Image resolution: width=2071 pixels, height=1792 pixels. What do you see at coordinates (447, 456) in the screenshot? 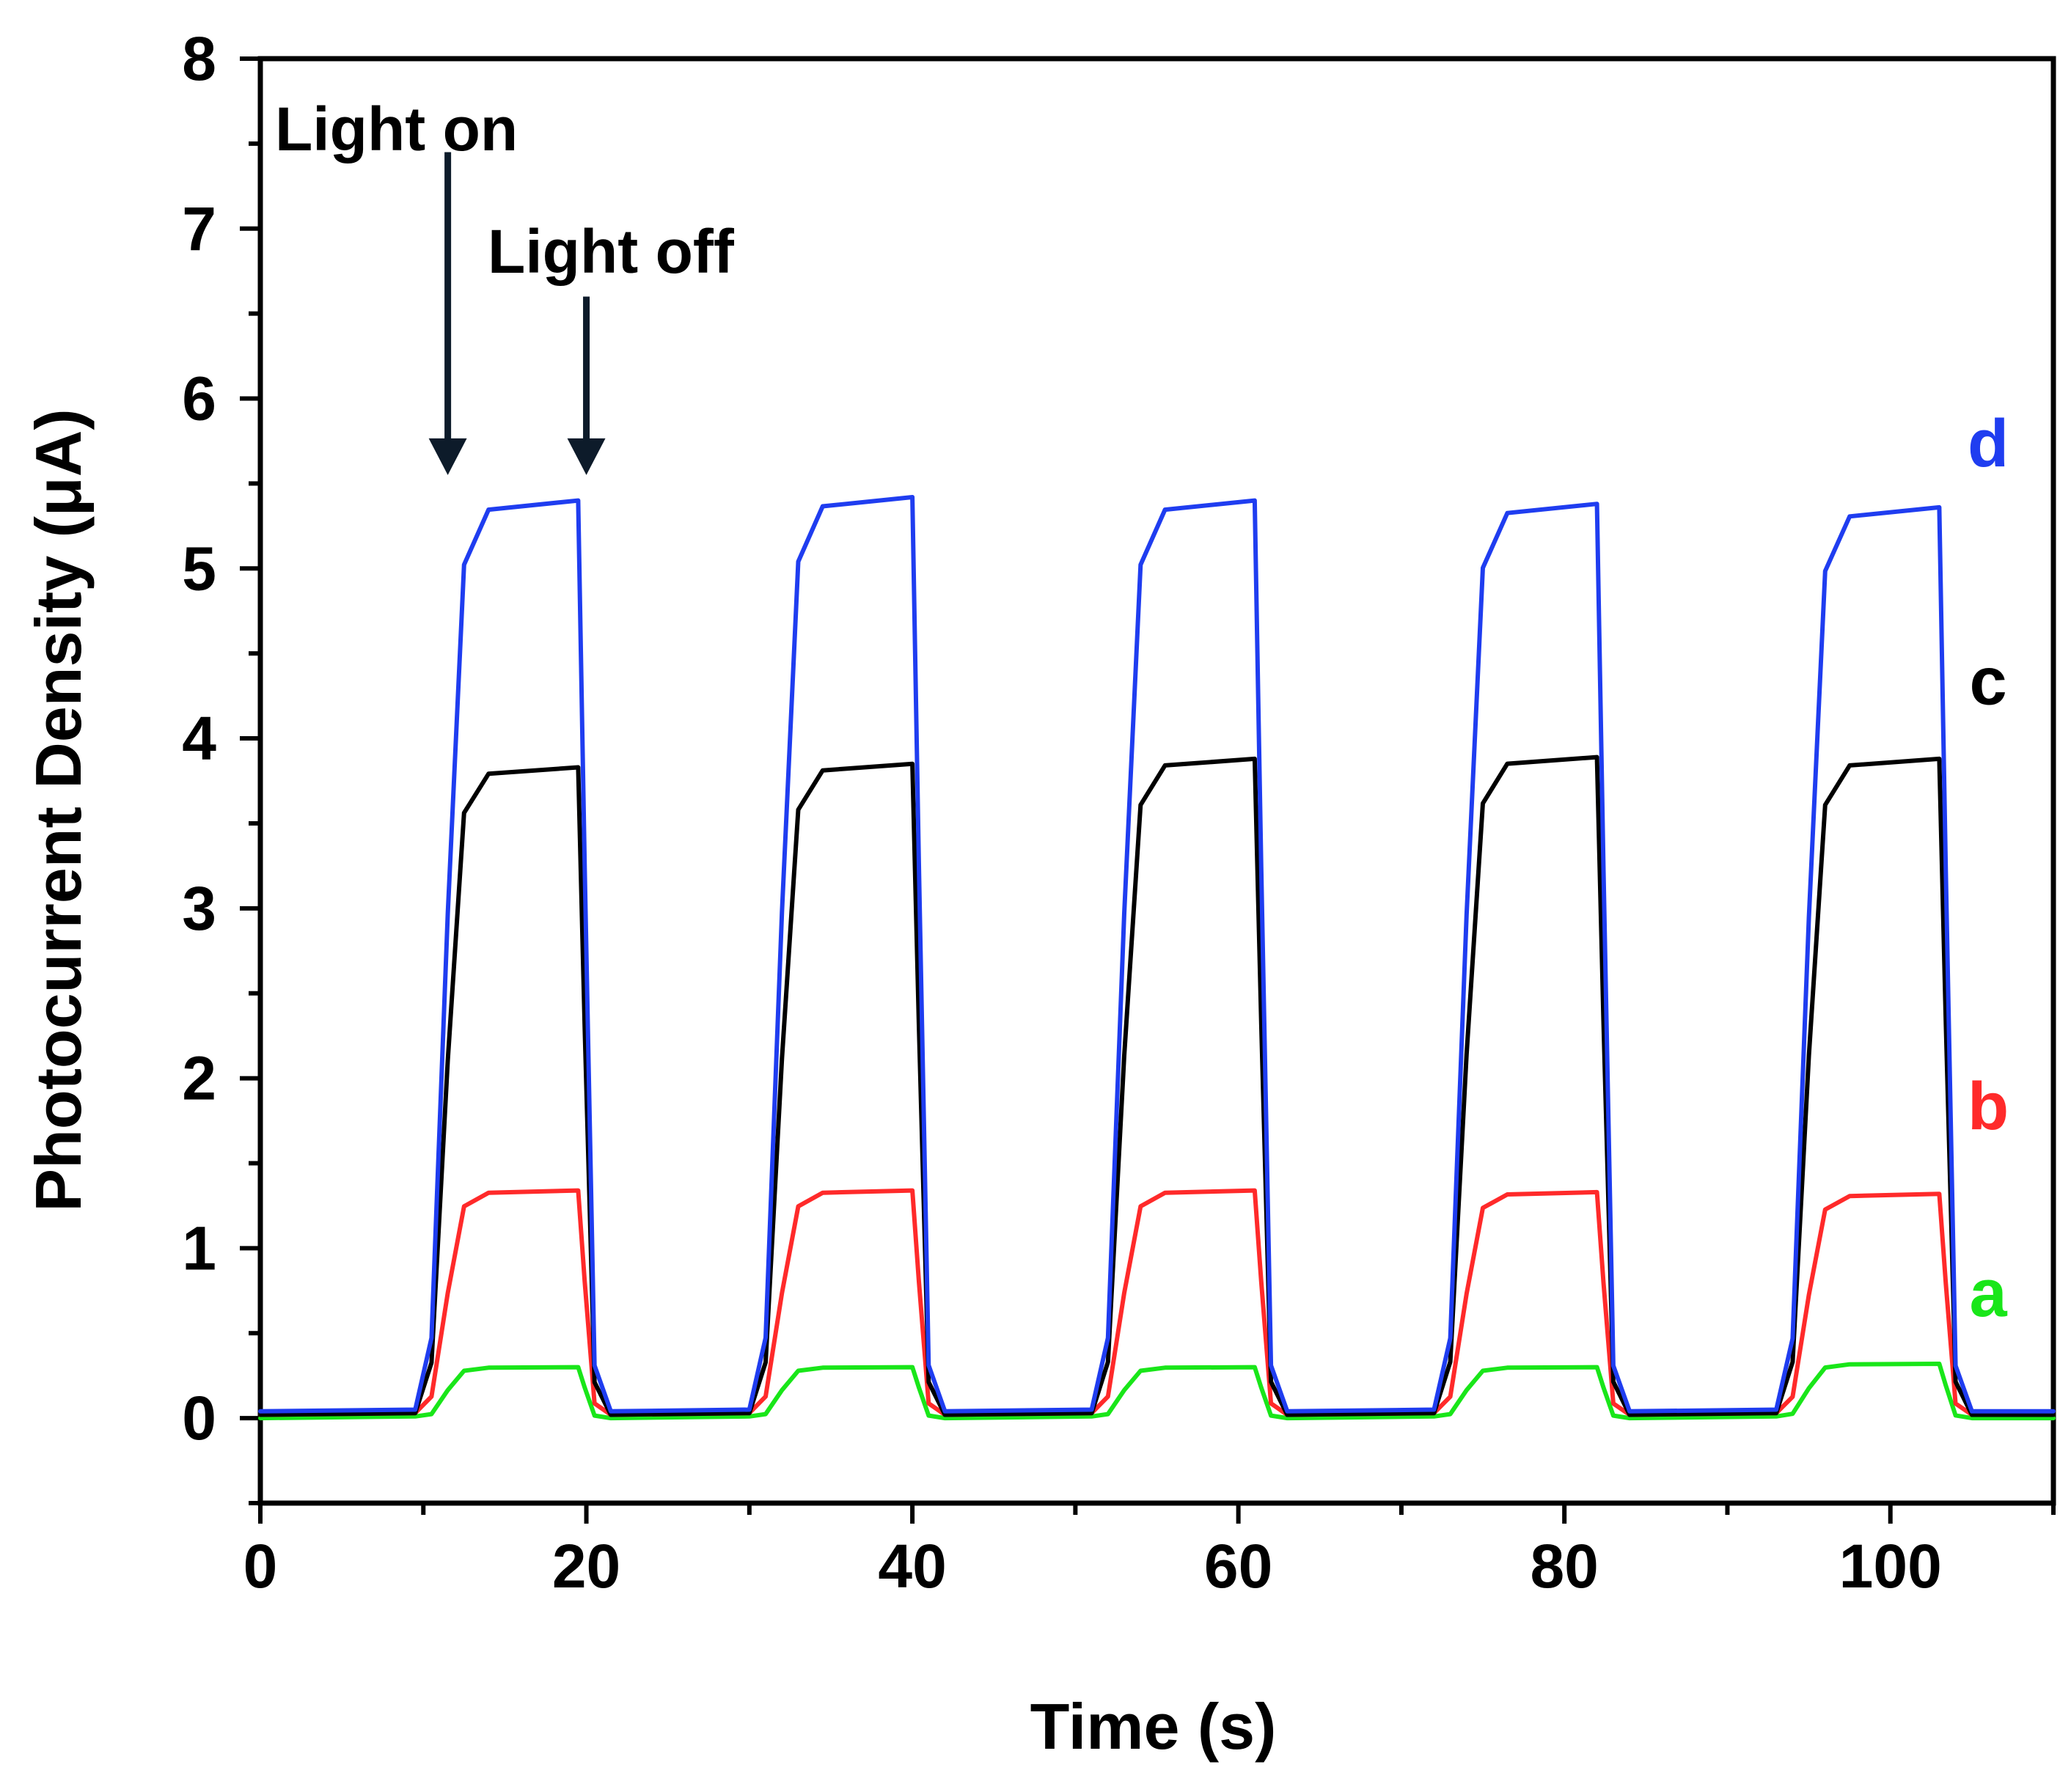
I see `light-on-arrow-head` at bounding box center [447, 456].